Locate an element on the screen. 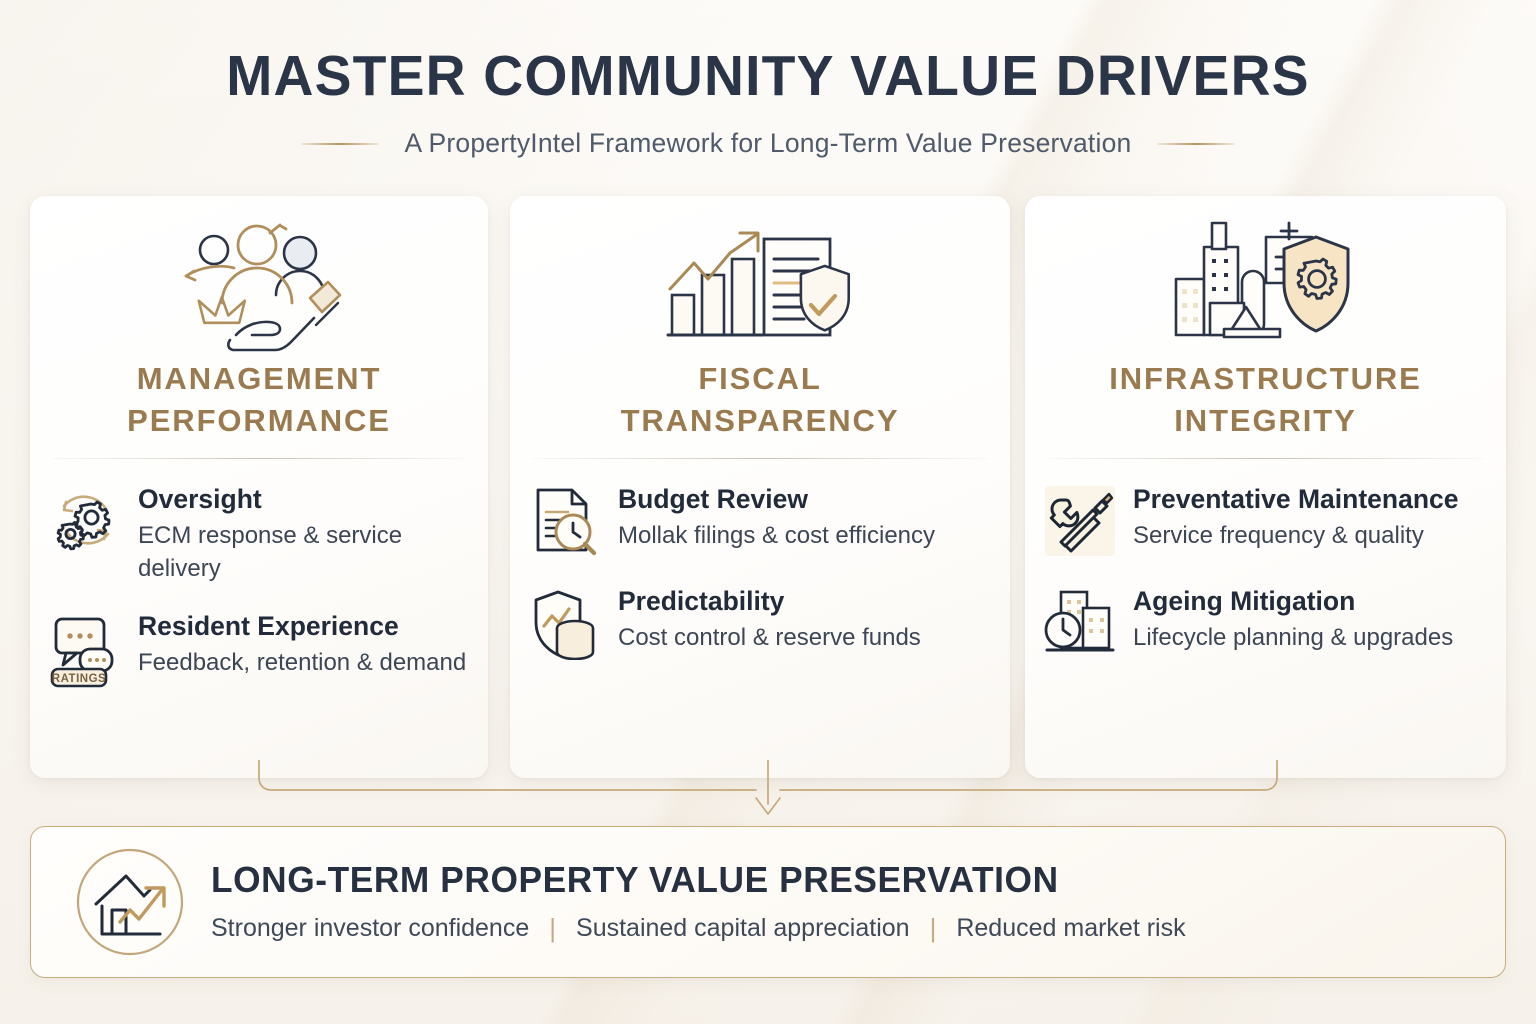  card-heading: FISCAL TRANSPARENCY is located at coordinates (760, 400).